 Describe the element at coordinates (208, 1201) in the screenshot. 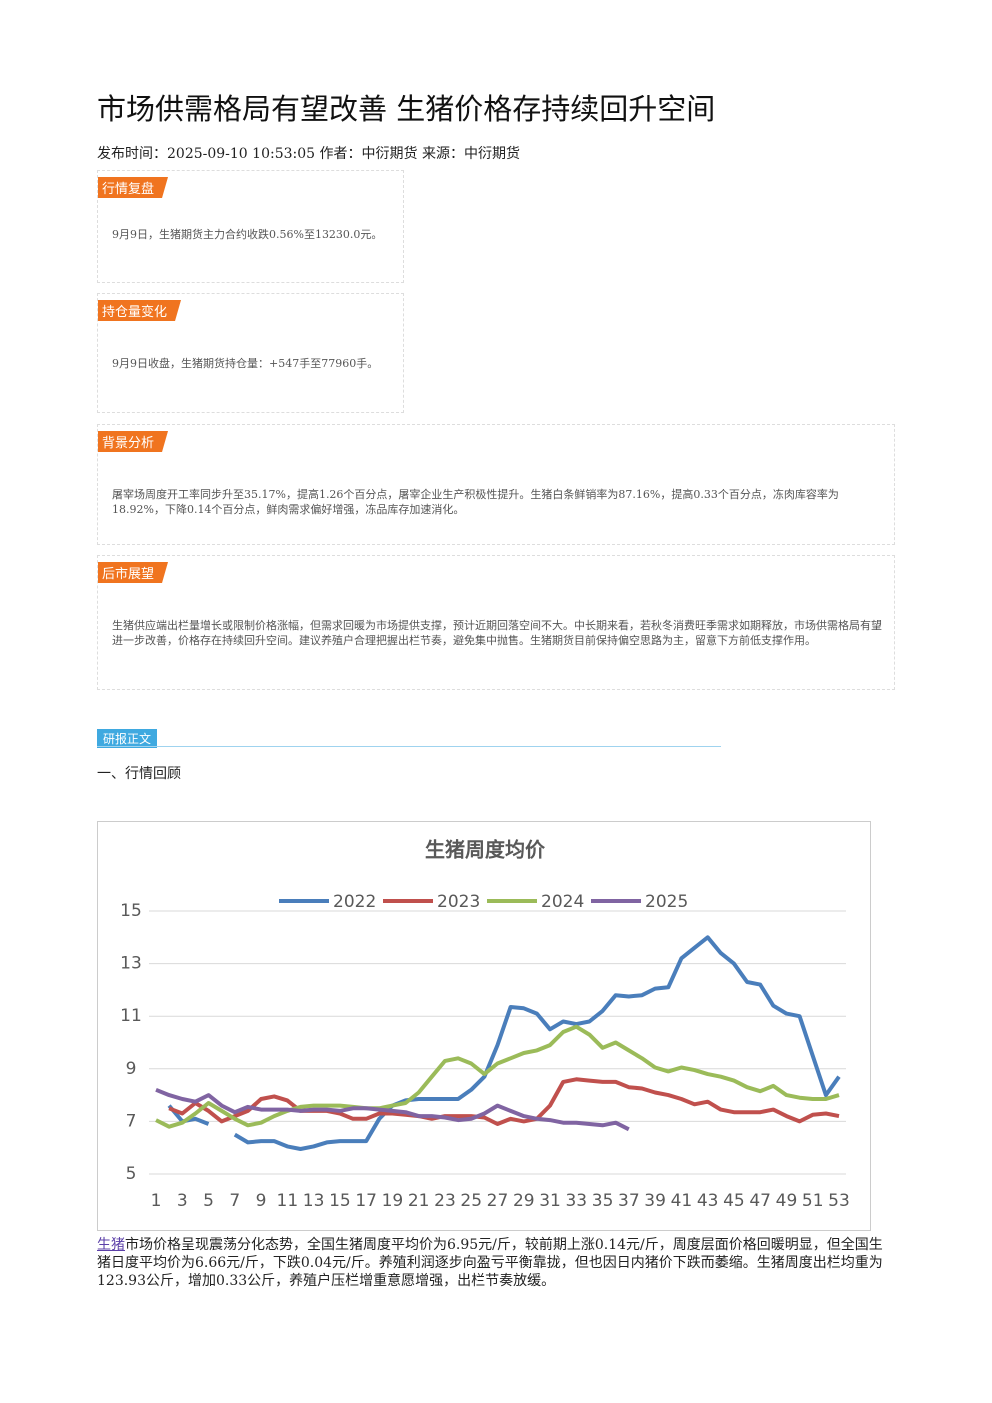

I see `x-tick-label: 5` at that location.